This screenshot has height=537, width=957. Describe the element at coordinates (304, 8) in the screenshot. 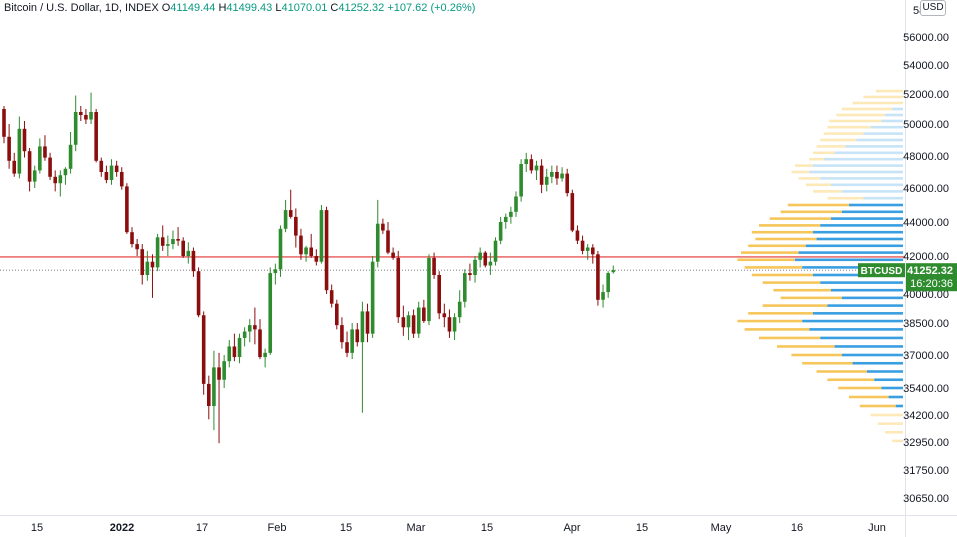

I see `low-value: 41070.01` at that location.